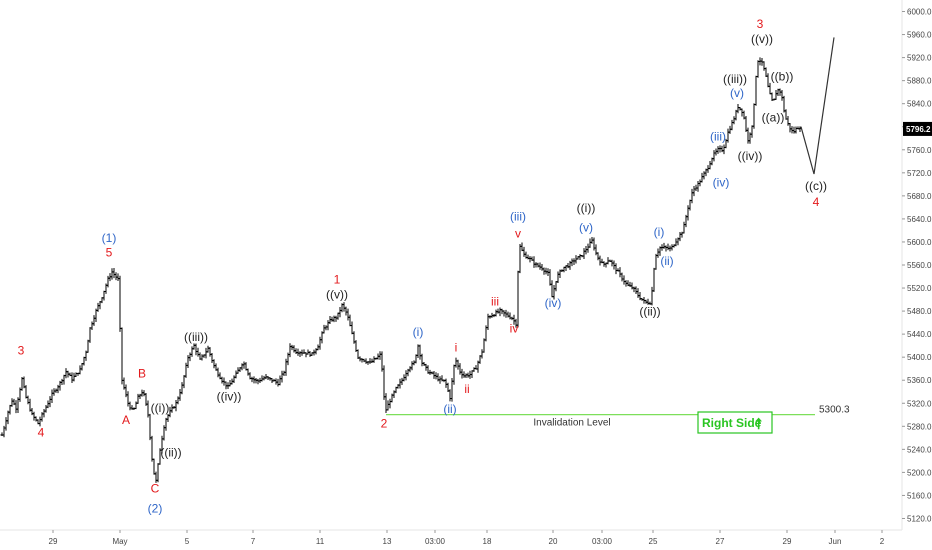 The image size is (932, 550). What do you see at coordinates (773, 118) in the screenshot?
I see `wave-label: ((a))` at bounding box center [773, 118].